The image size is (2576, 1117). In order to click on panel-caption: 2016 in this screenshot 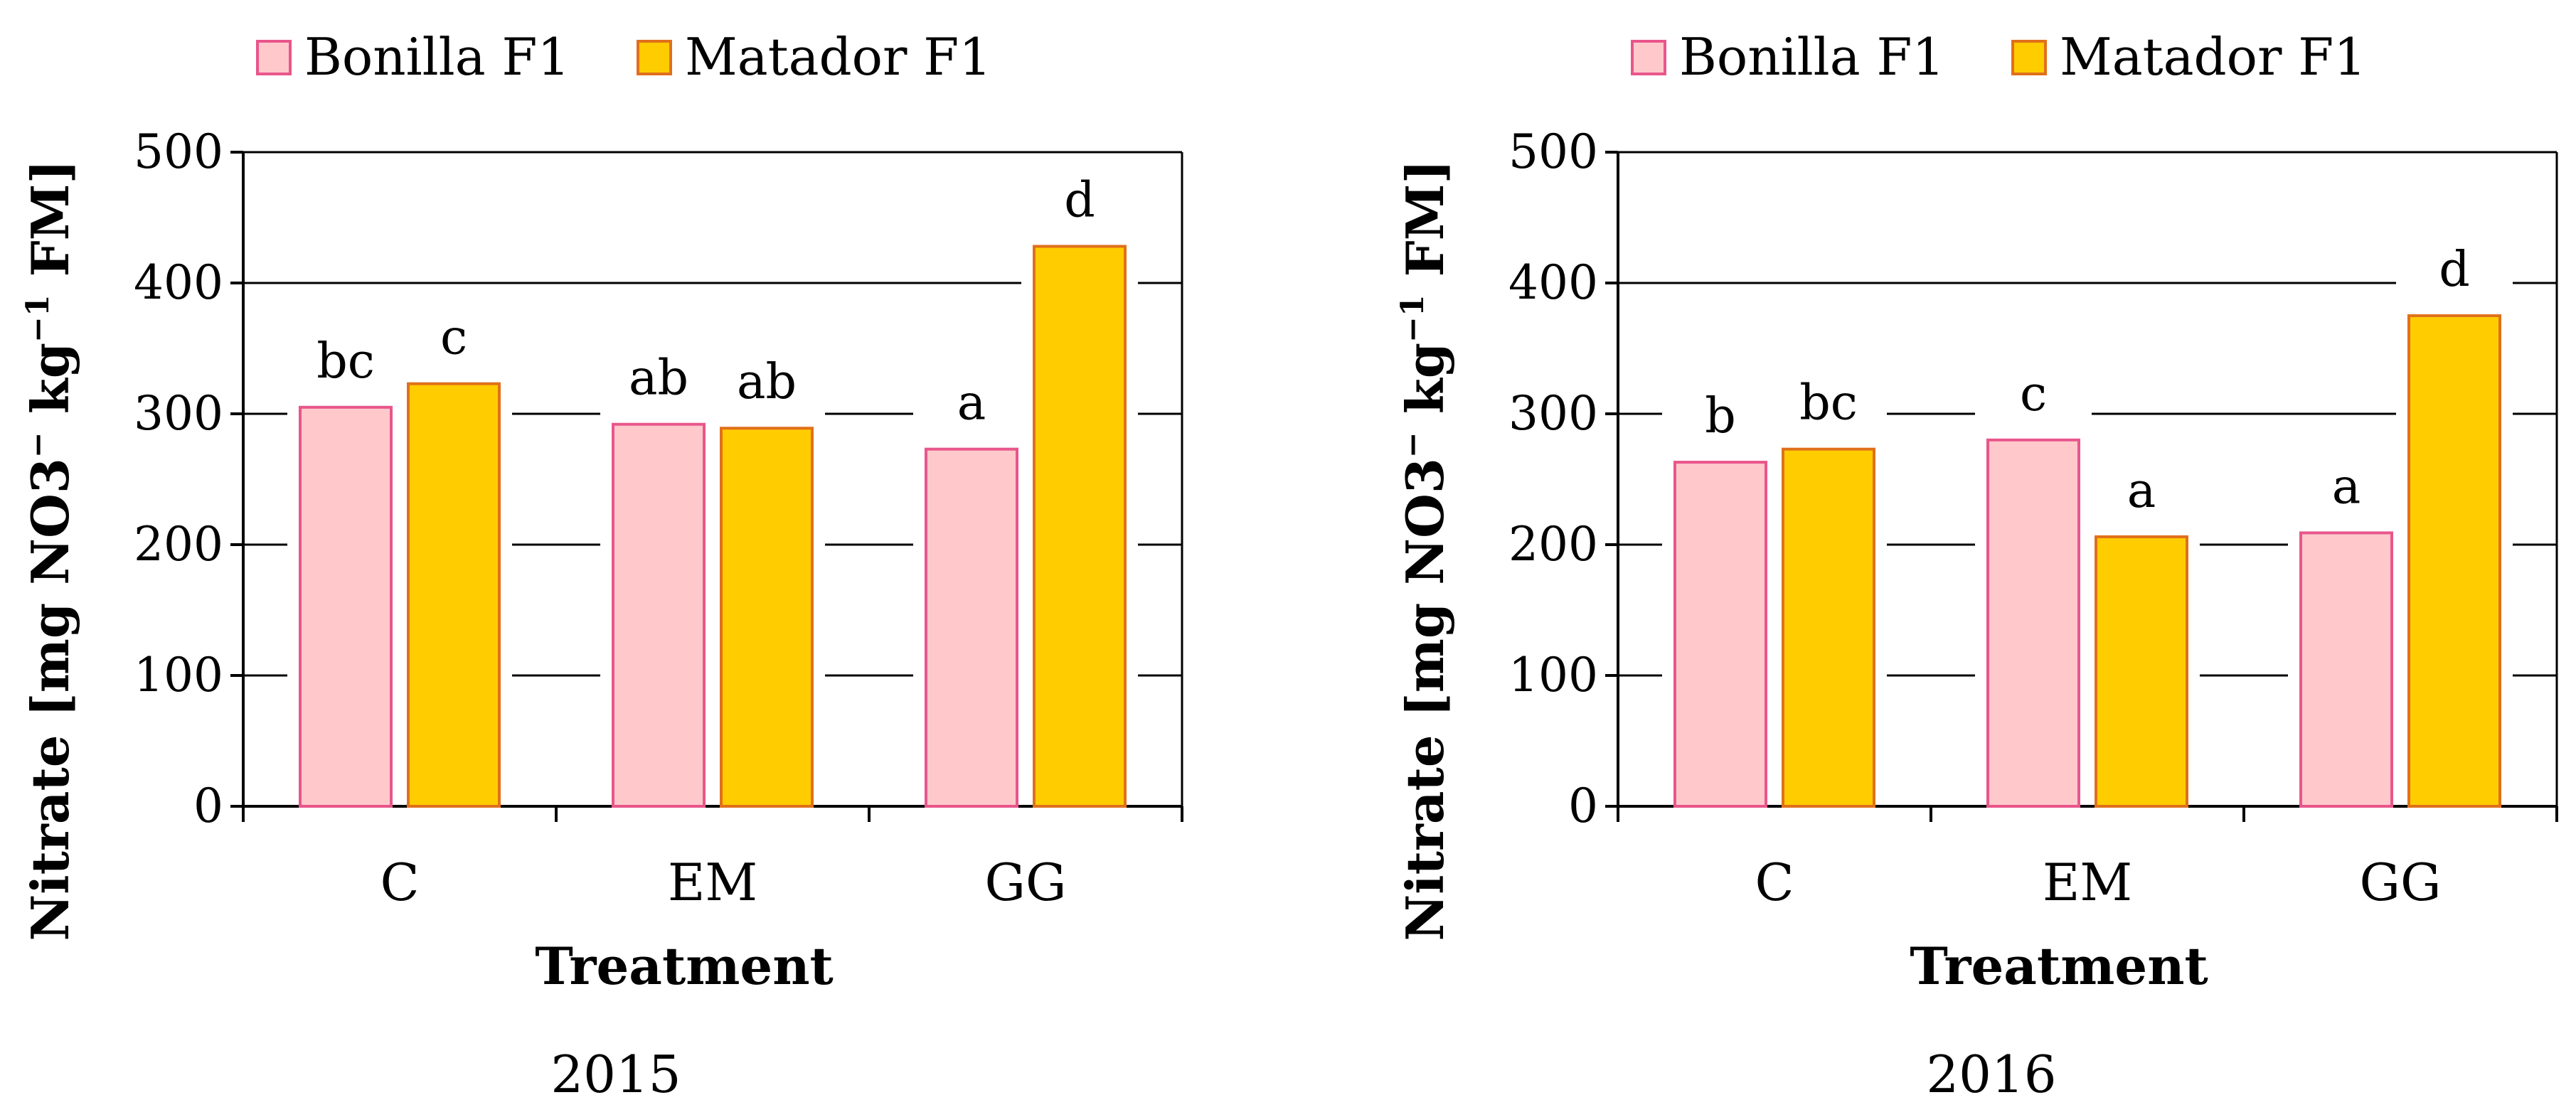, I will do `click(1991, 1074)`.